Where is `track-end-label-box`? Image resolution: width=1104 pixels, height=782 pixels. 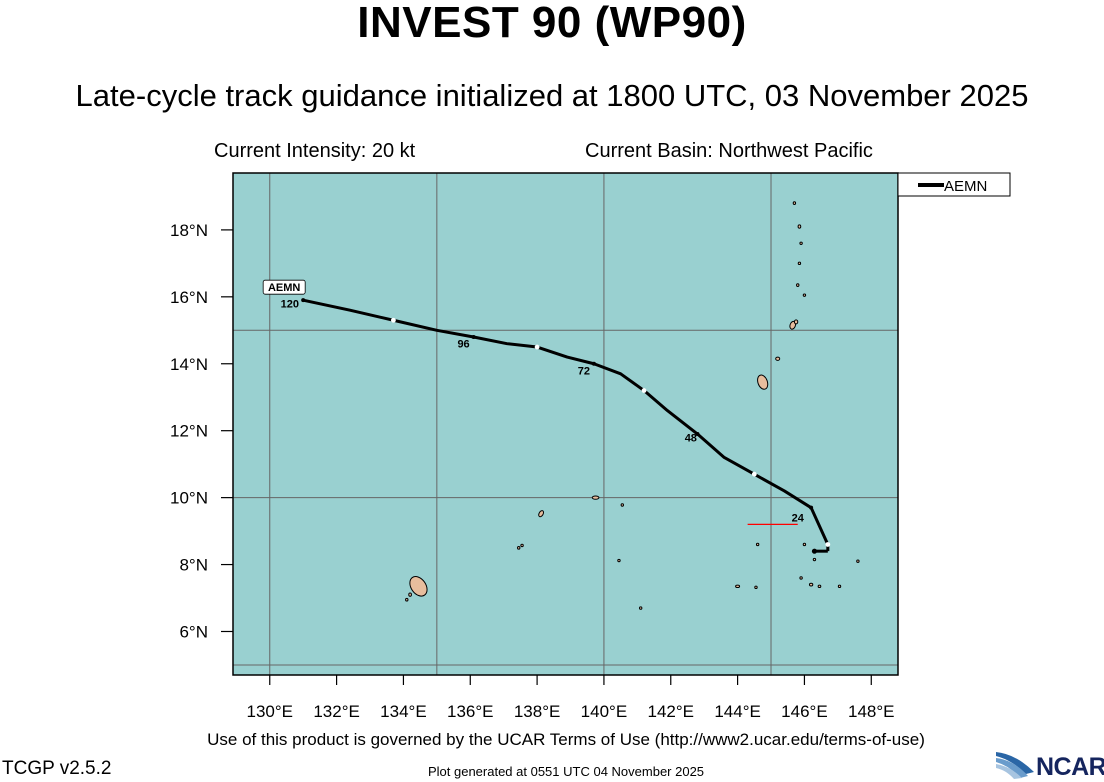 track-end-label-box is located at coordinates (284, 287).